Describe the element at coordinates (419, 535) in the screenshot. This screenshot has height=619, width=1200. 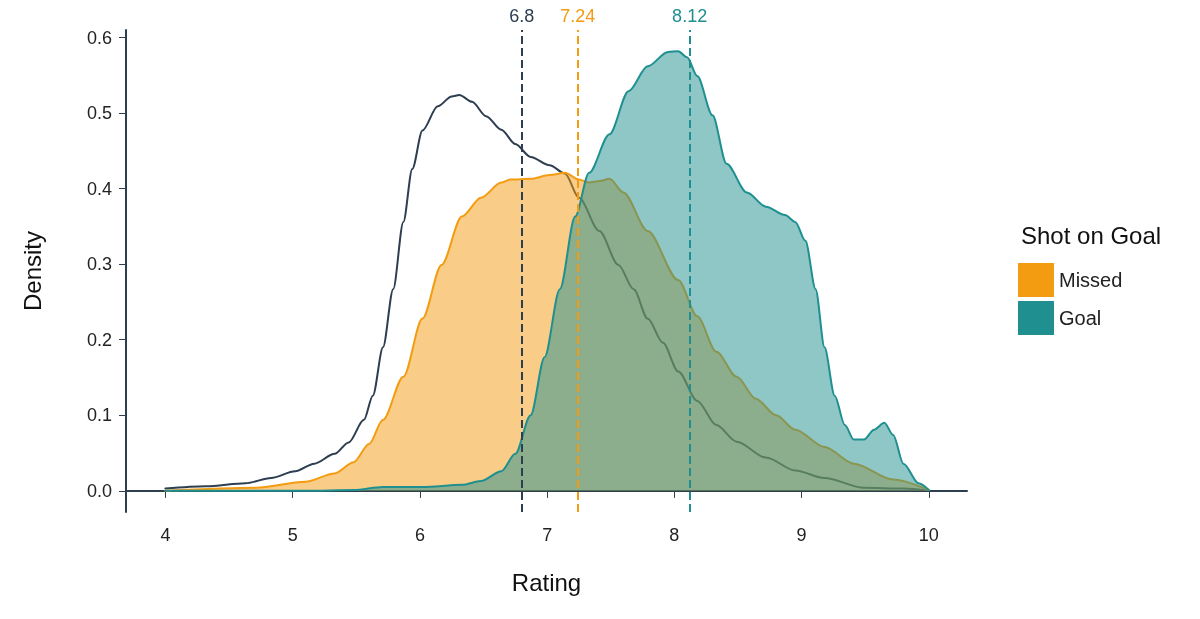
I see `x-tick-label: 6` at that location.